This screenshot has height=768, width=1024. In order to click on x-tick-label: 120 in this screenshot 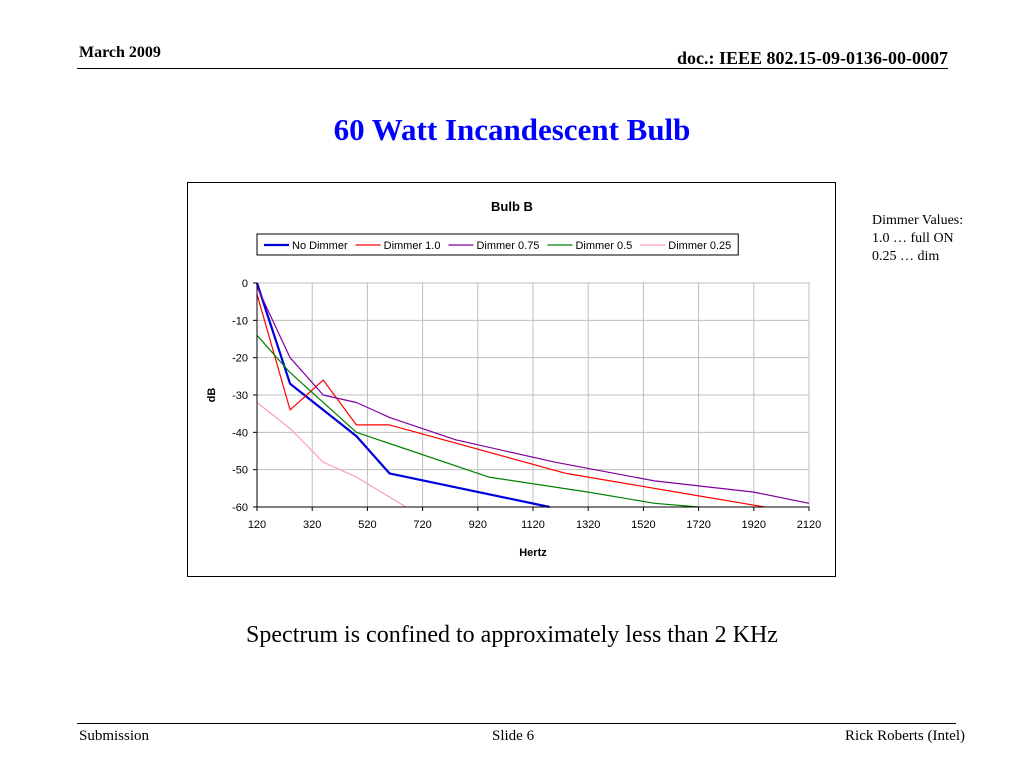, I will do `click(257, 525)`.